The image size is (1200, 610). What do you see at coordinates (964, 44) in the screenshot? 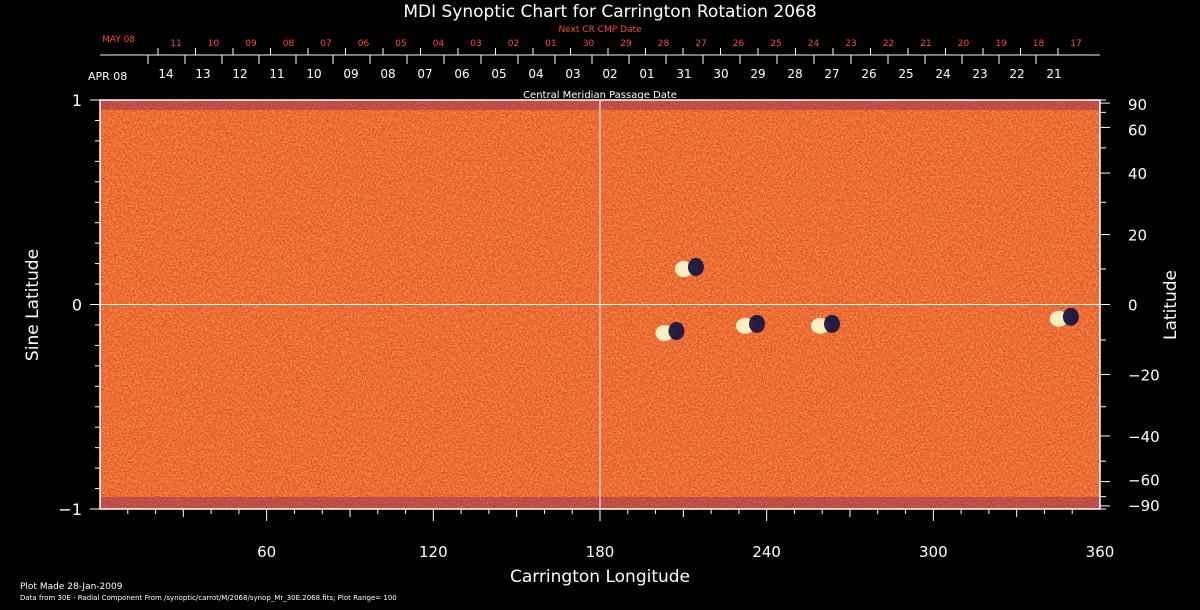
I see `next-cr-tick-label: 20` at bounding box center [964, 44].